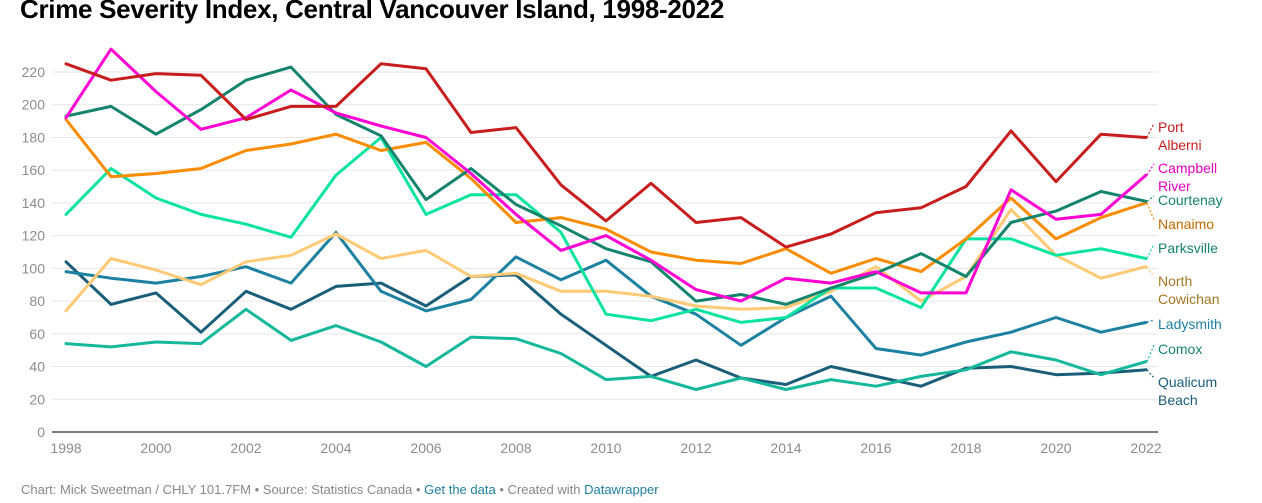  Describe the element at coordinates (1187, 391) in the screenshot. I see `series-label-qualicum-beach: Qualicum Beach` at that location.